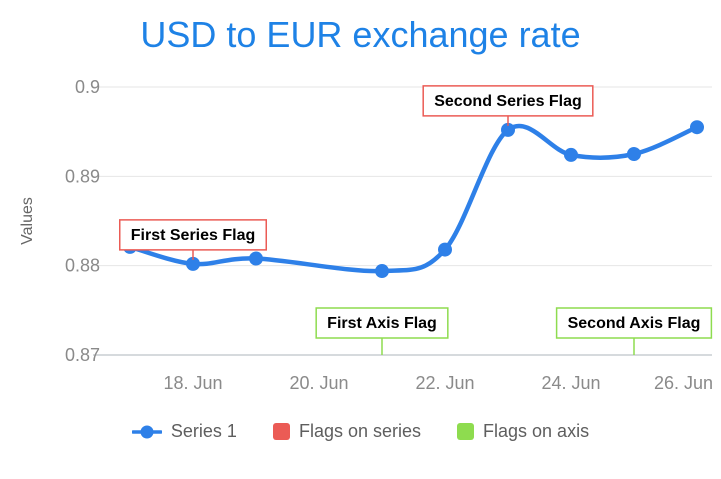 This screenshot has width=721, height=479. What do you see at coordinates (683, 383) in the screenshot?
I see `x-tick-label: 26. Jun` at bounding box center [683, 383].